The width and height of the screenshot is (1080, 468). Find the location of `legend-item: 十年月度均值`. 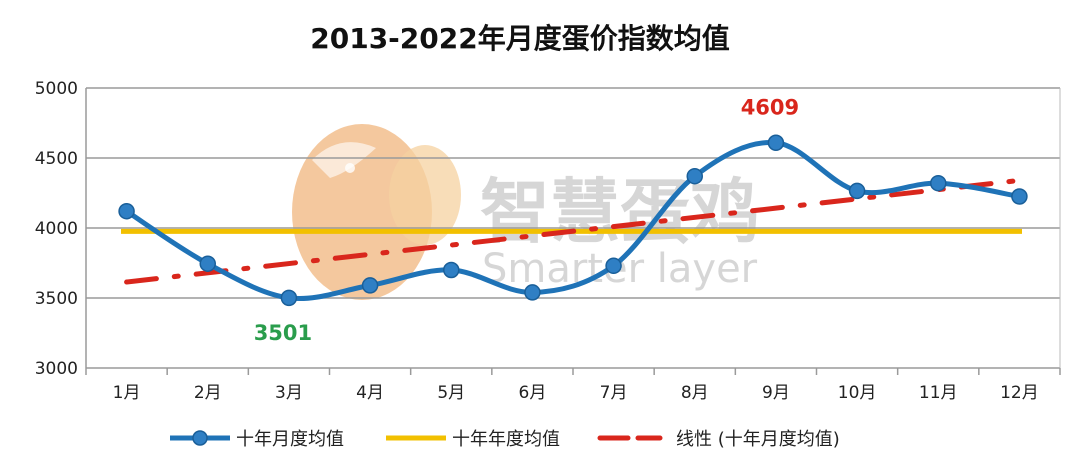

legend-item: 十年月度均值 is located at coordinates (257, 439).